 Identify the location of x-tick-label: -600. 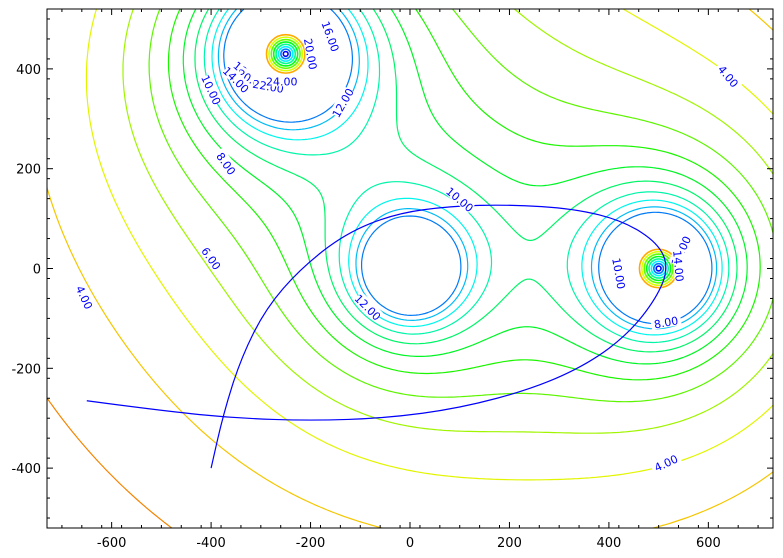
(112, 543).